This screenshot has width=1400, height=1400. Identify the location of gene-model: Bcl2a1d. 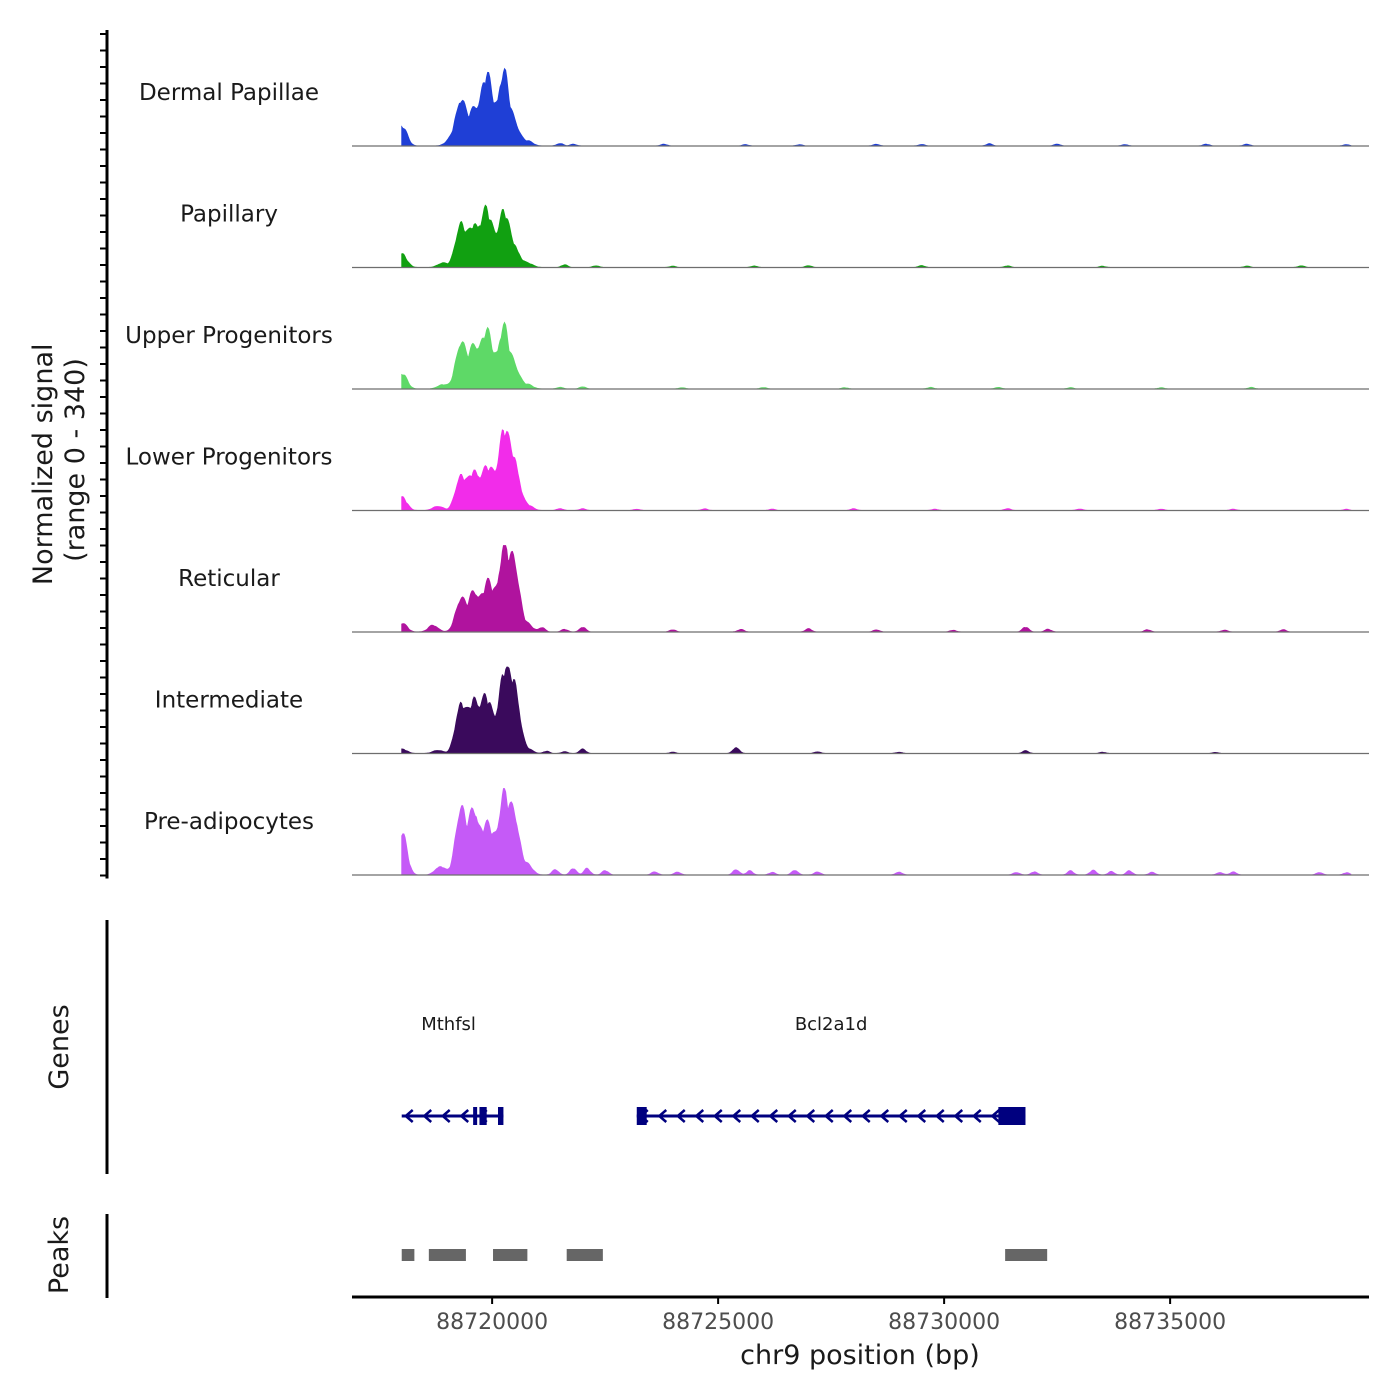
(831, 1069).